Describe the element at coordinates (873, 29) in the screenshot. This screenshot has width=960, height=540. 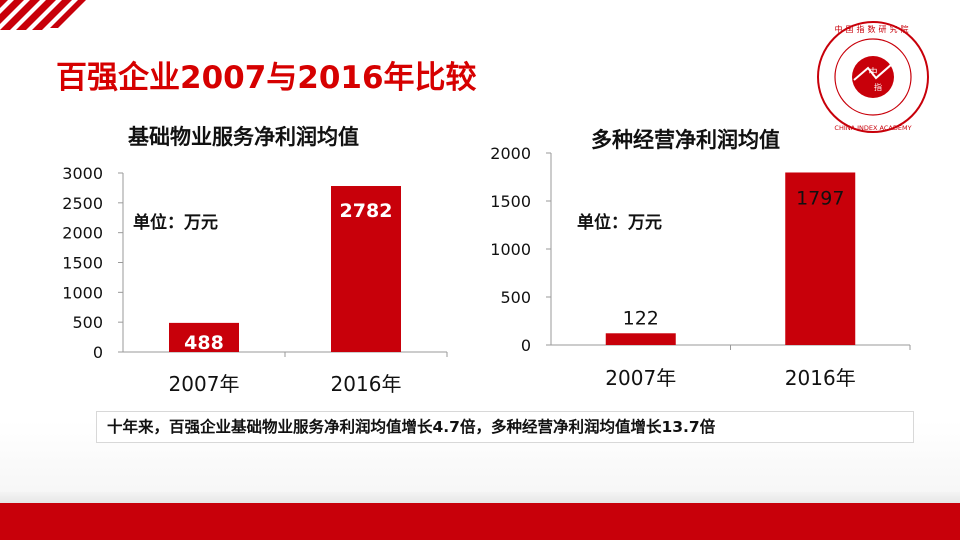
I see `logo-top-text: 中国指数研究院` at that location.